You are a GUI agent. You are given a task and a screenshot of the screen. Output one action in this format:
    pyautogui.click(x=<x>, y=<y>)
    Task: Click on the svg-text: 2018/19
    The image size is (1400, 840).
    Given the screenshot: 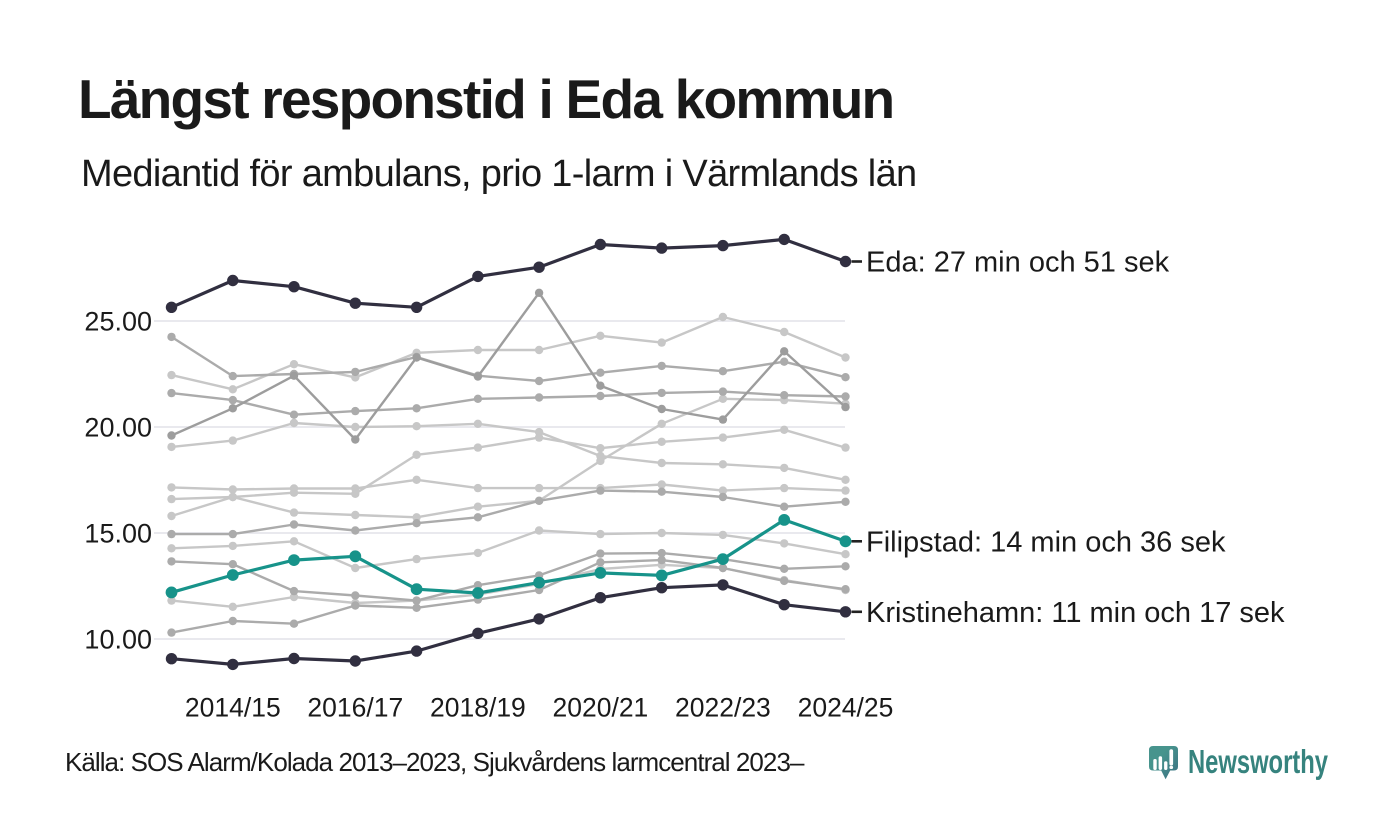 What is the action you would take?
    pyautogui.click(x=478, y=708)
    